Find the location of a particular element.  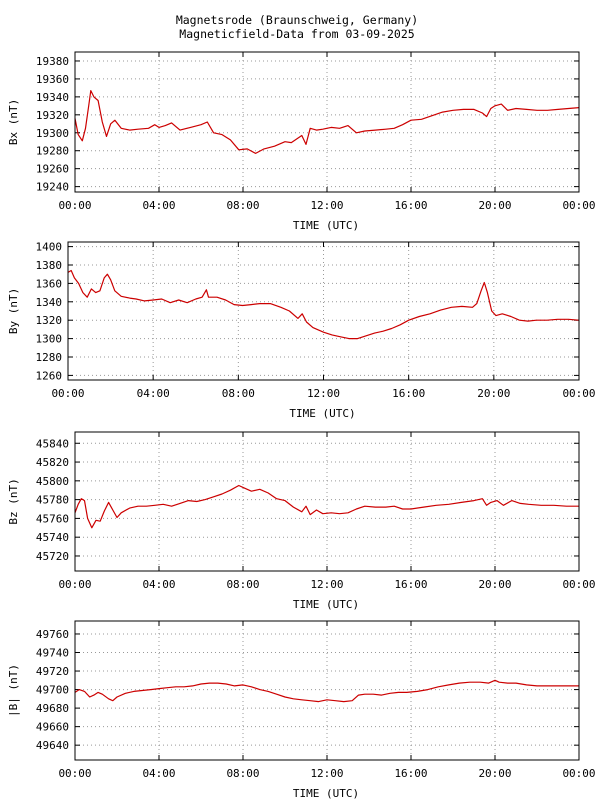

y-tick-label: 45740 is located at coordinates (52, 537).